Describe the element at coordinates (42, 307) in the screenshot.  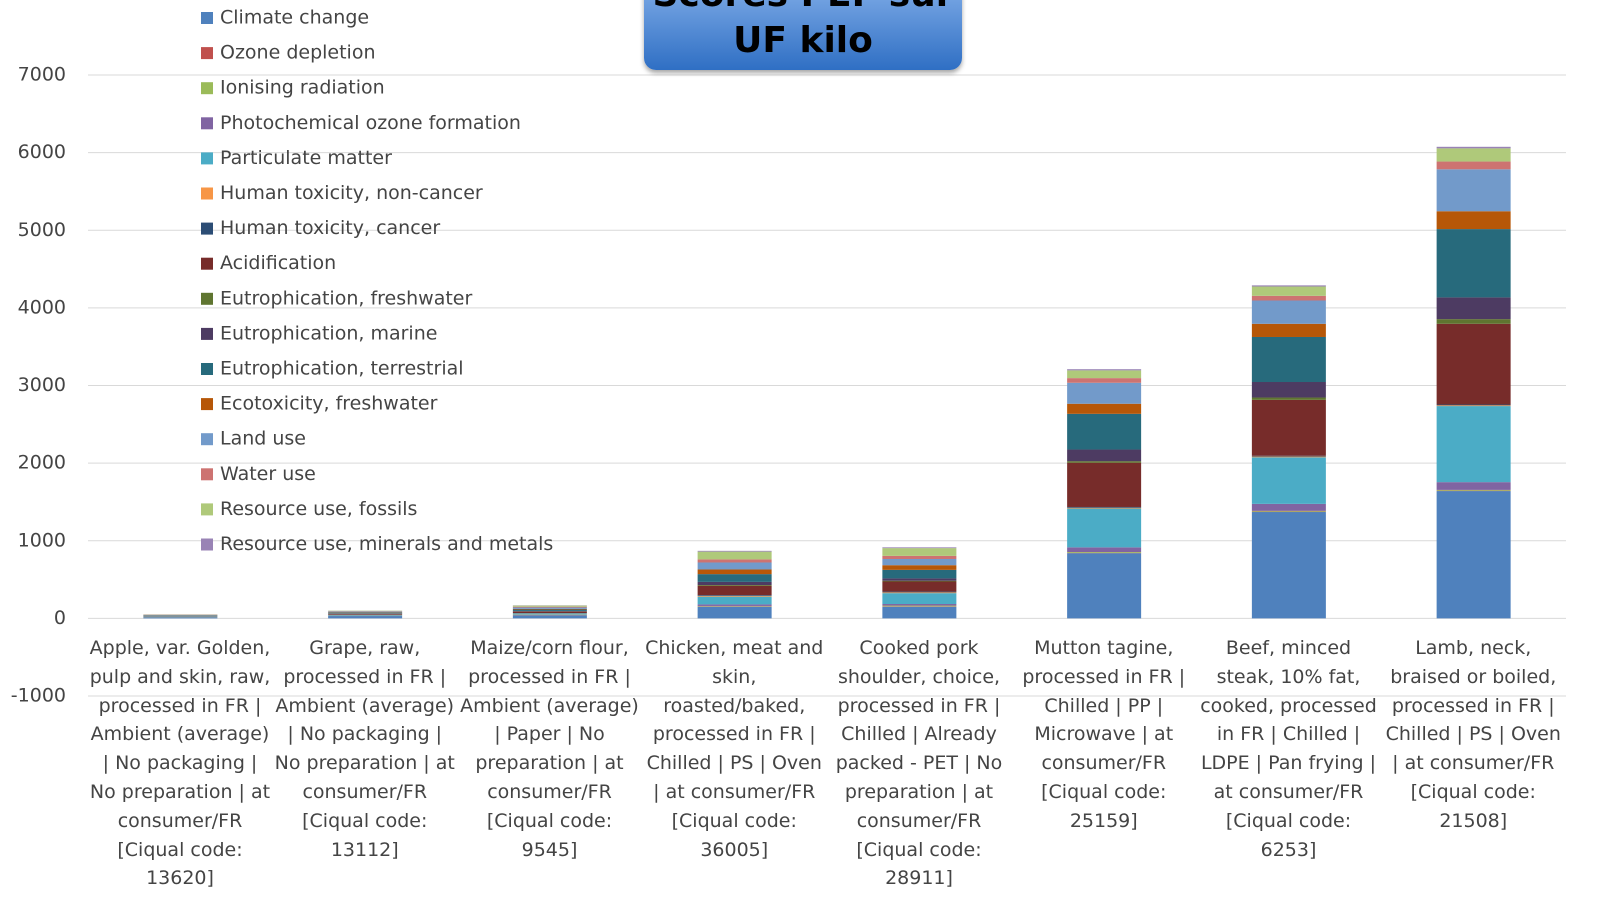
I see `y-tick-label: 4000` at that location.